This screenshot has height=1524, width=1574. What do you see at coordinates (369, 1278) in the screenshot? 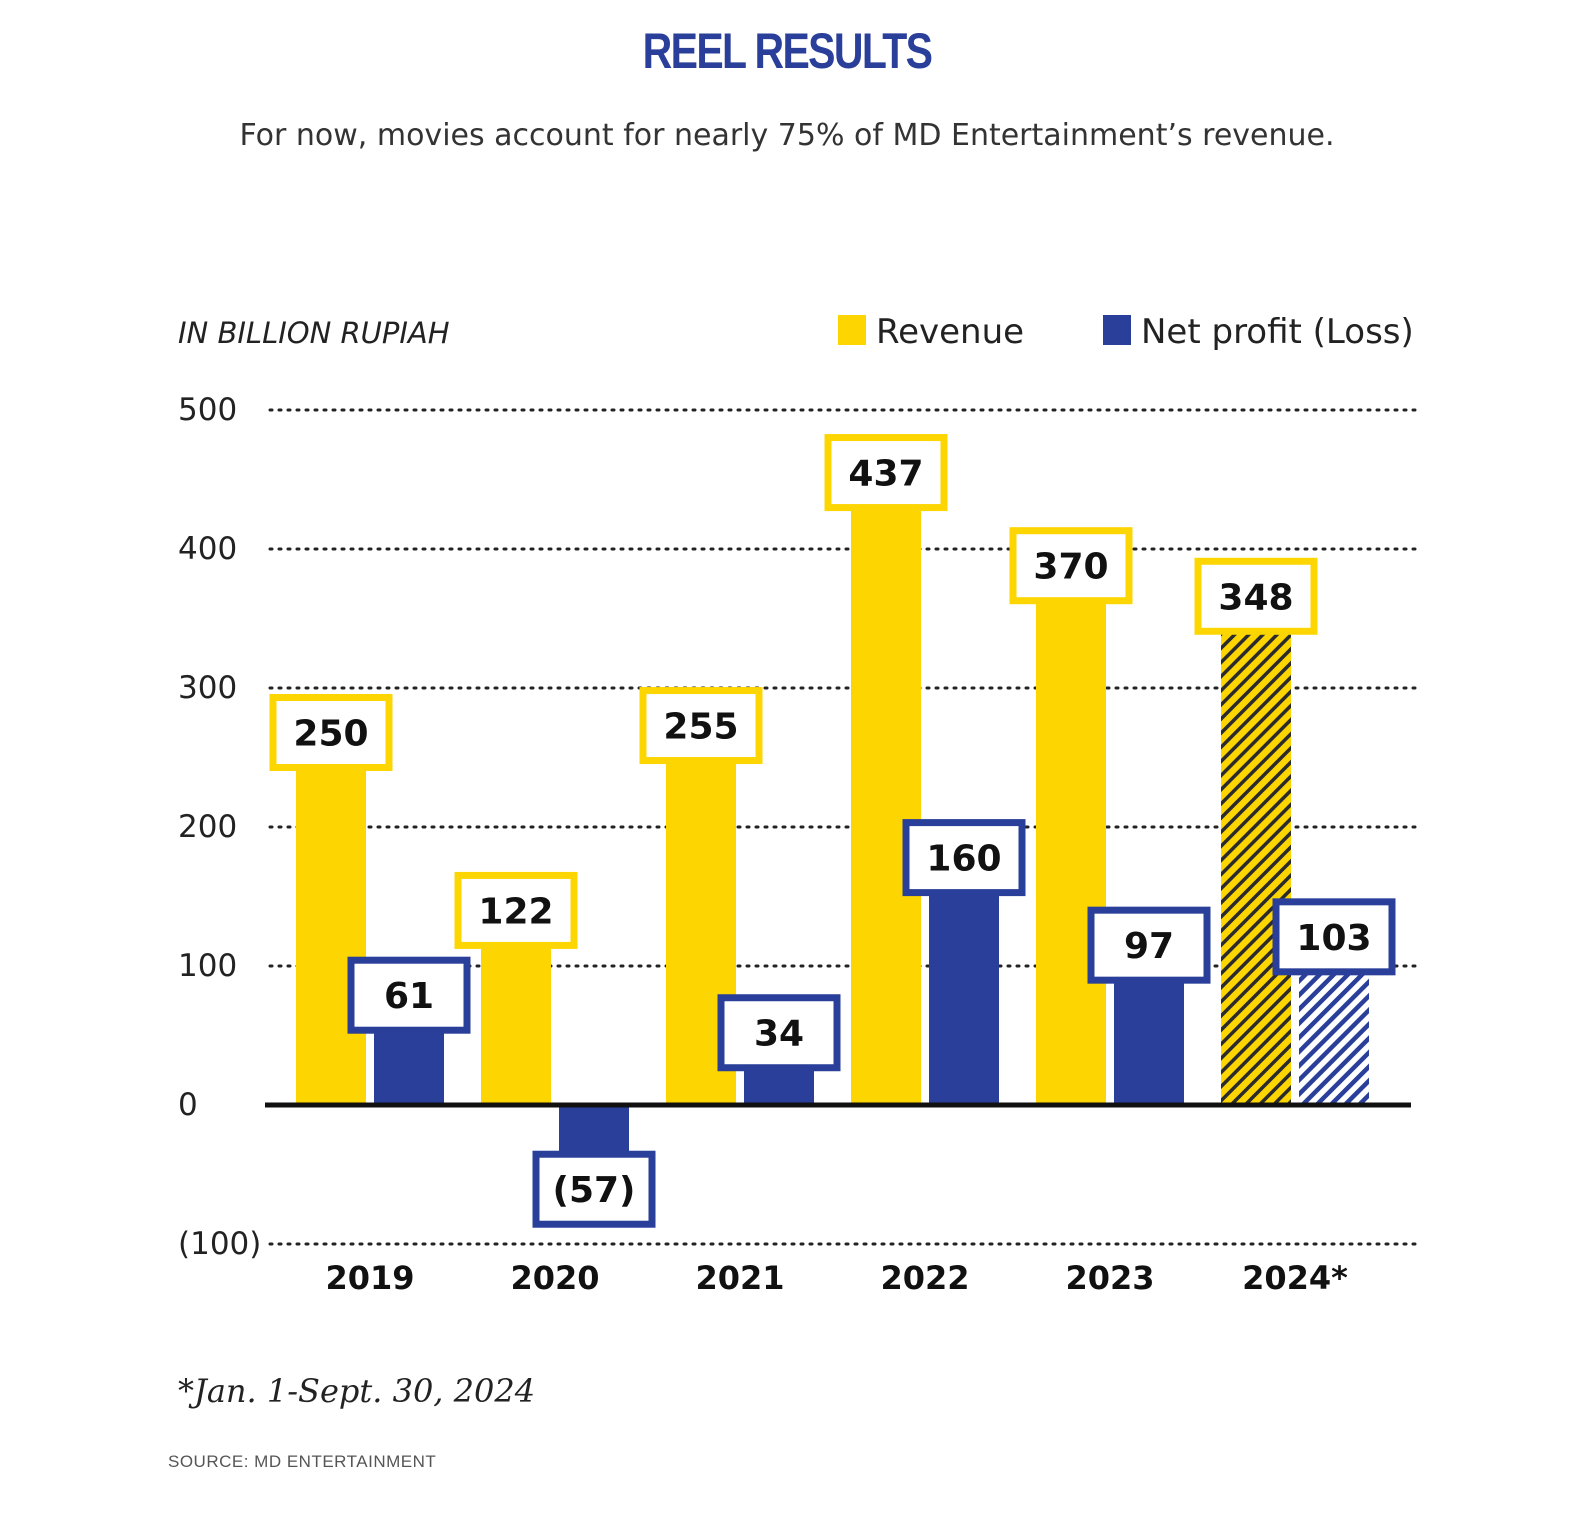
I see `x-tick-label: 2019` at bounding box center [369, 1278].